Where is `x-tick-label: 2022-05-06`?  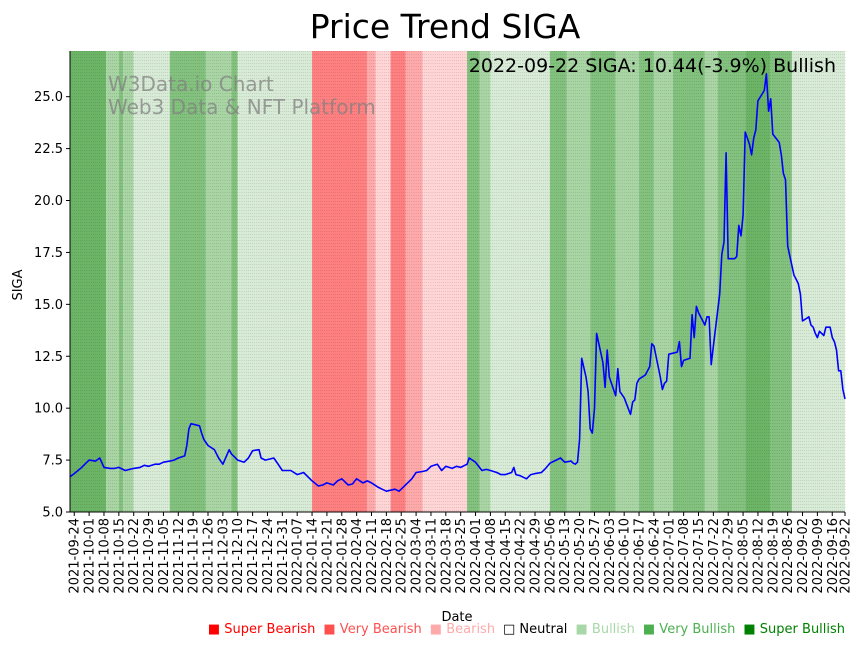
x-tick-label: 2022-05-06 is located at coordinates (550, 556).